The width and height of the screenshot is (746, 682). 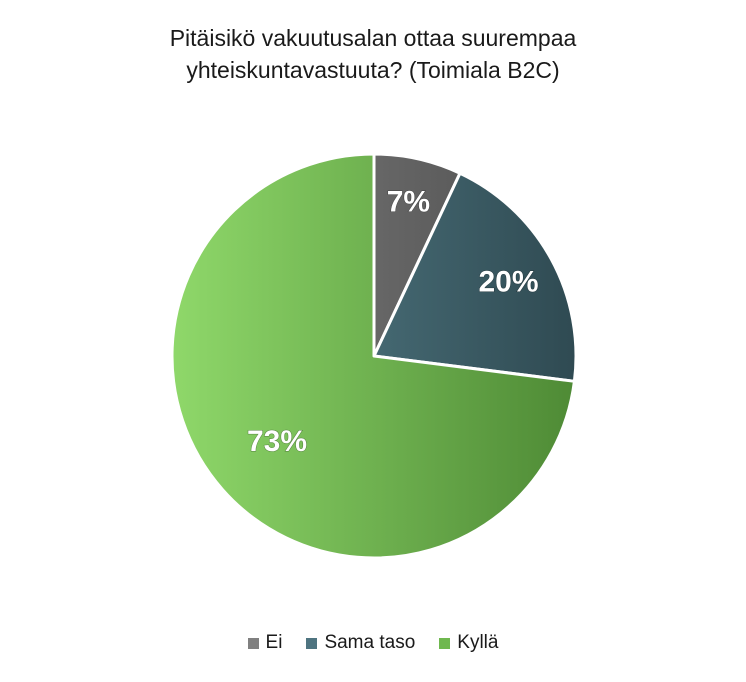 I want to click on legend-item-kylla: Kyllä, so click(x=468, y=643).